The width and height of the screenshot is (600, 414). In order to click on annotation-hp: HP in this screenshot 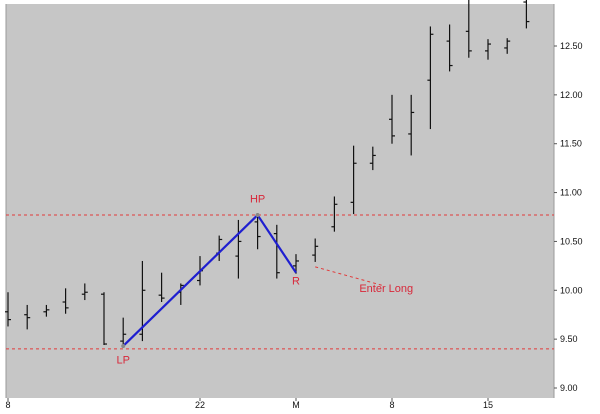, I will do `click(257, 199)`.